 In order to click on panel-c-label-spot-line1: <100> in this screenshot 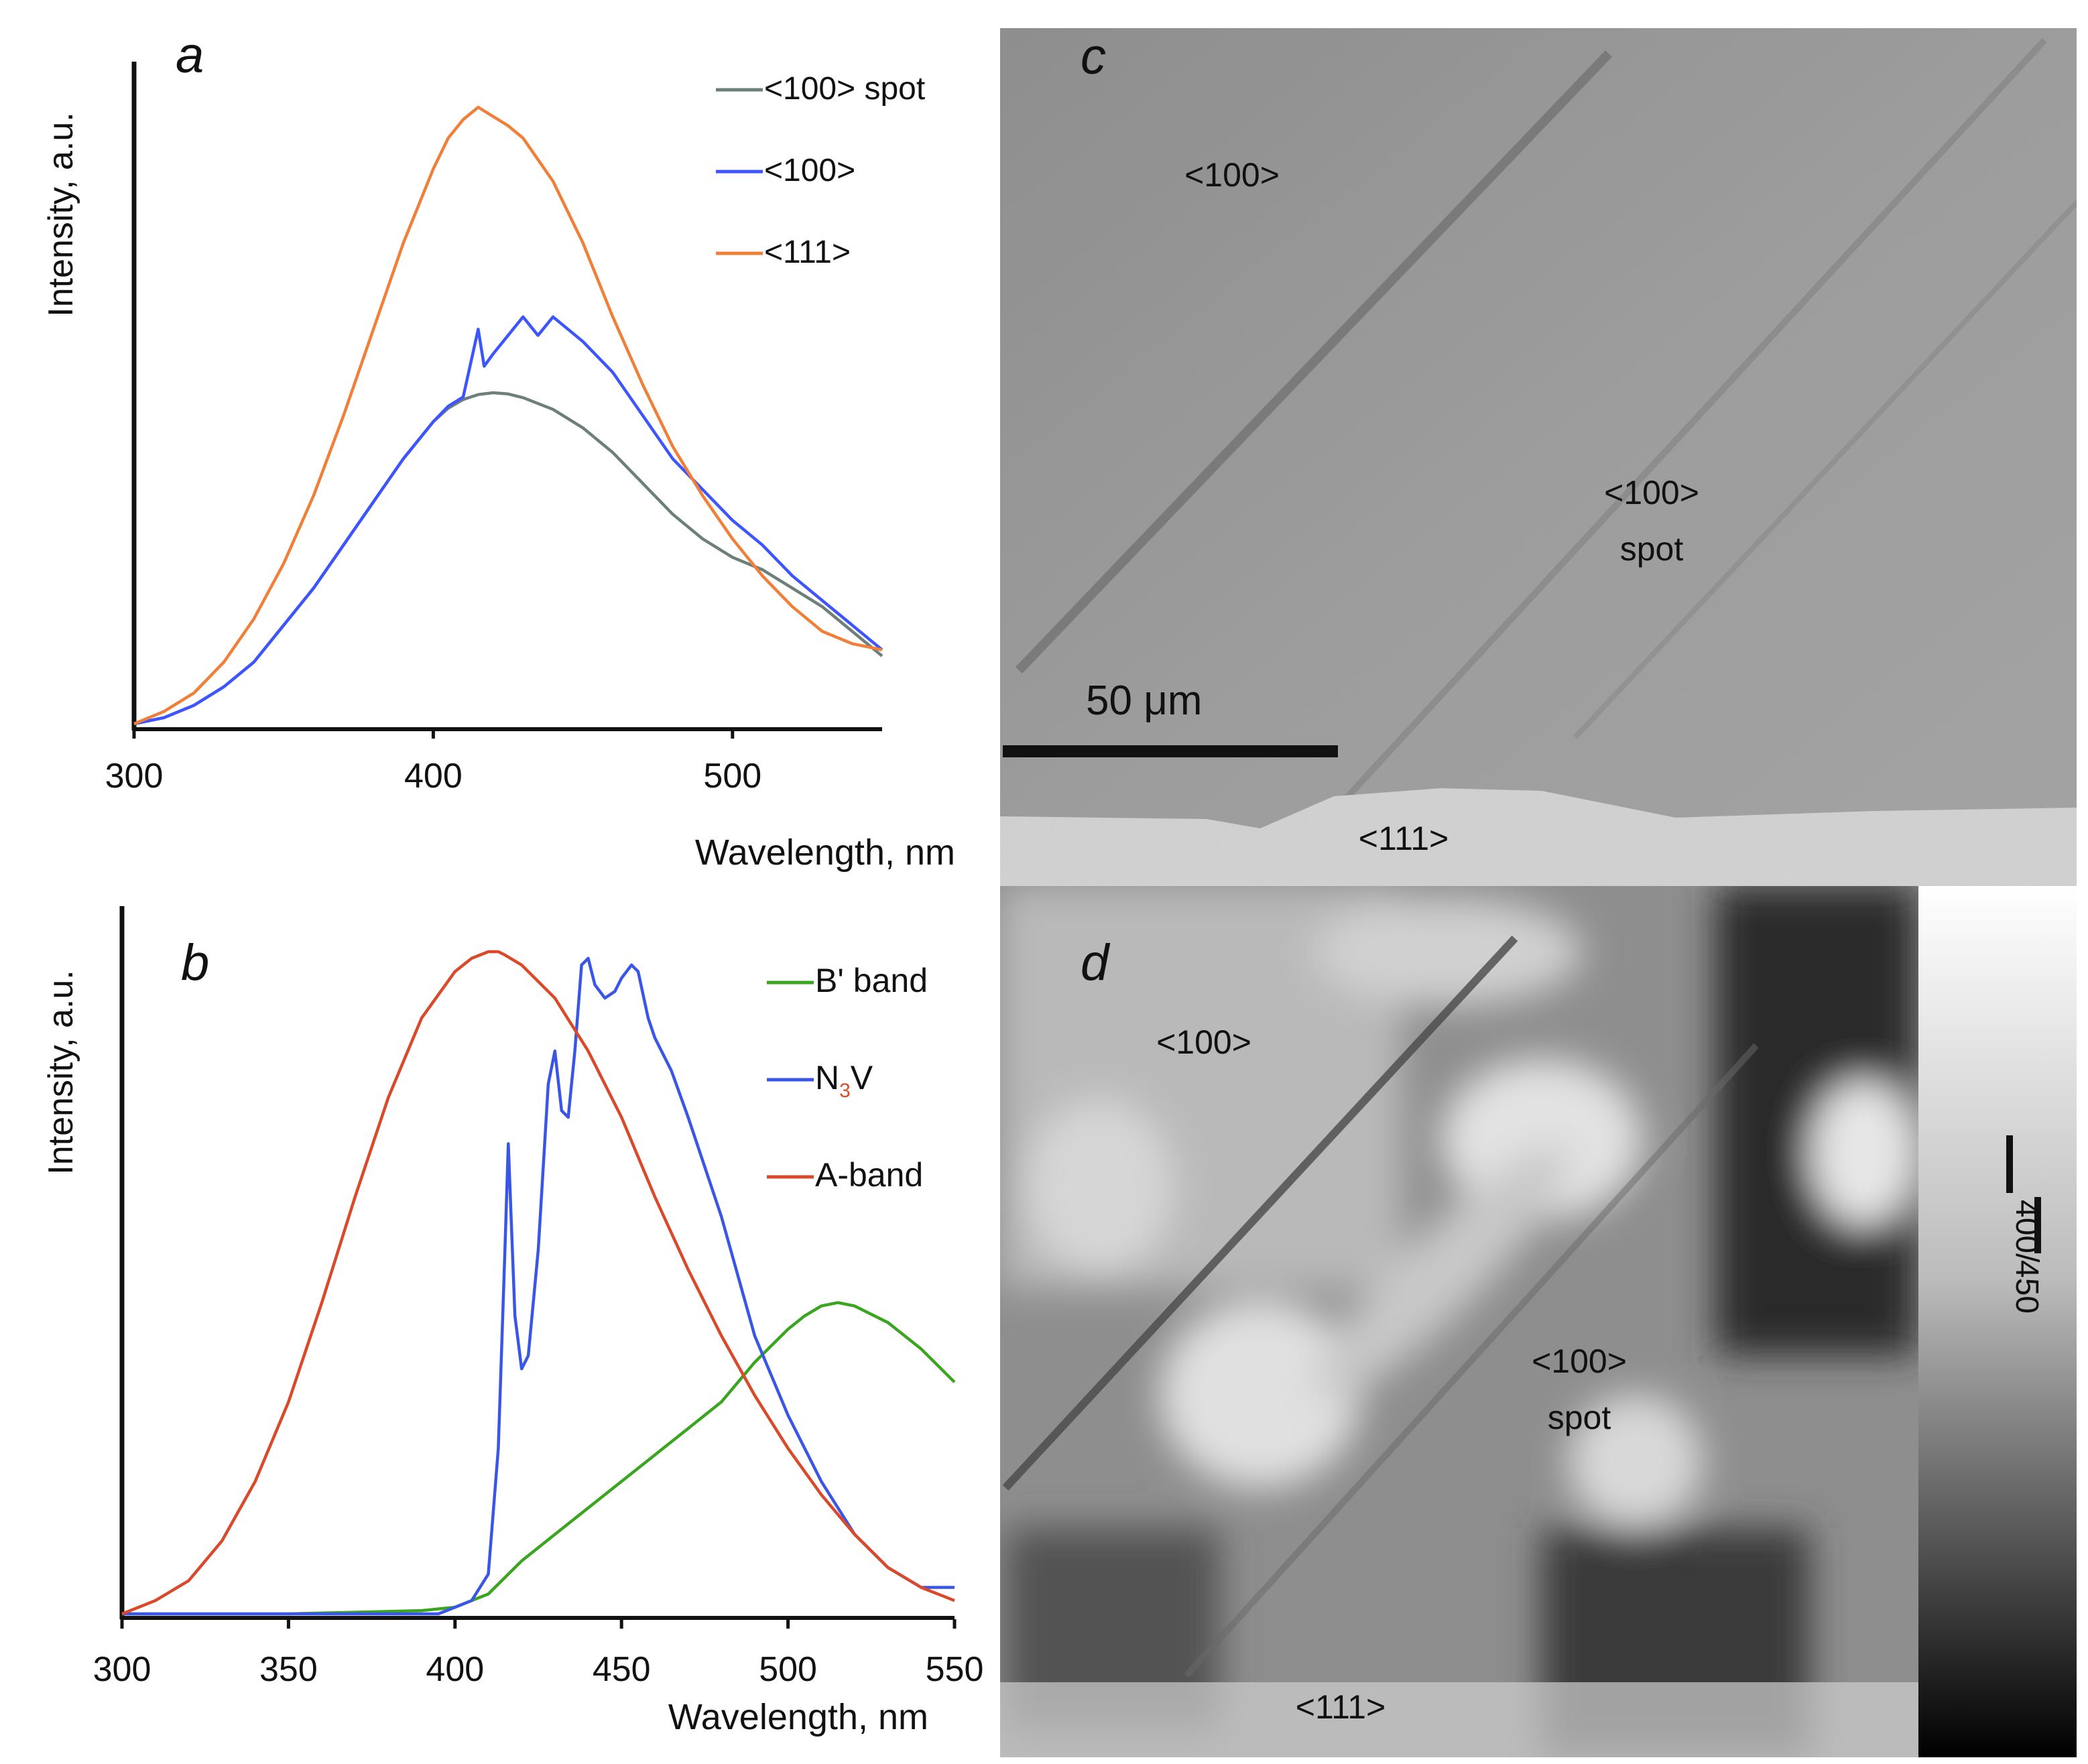, I will do `click(1652, 493)`.